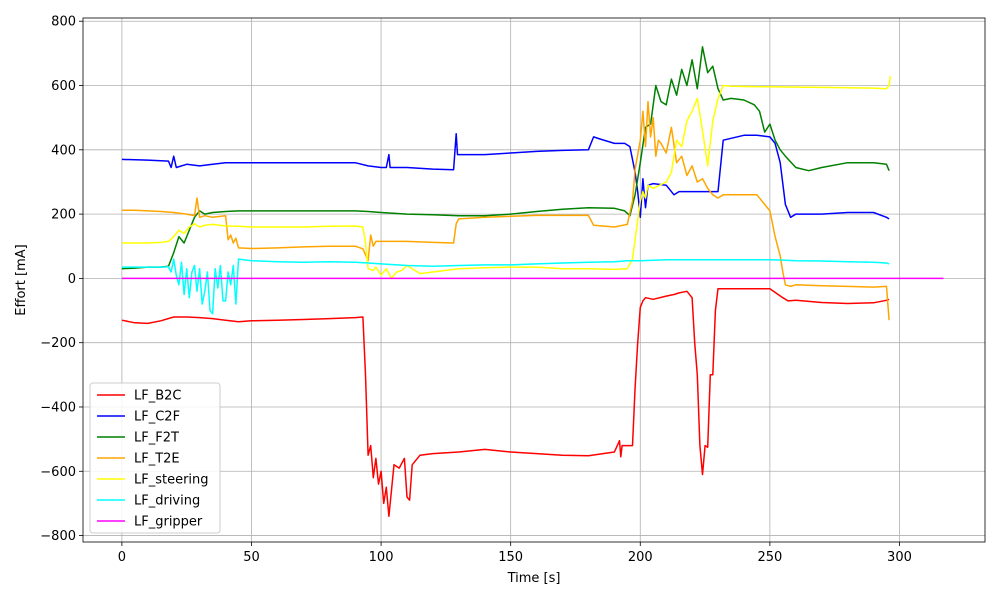  I want to click on legend-label: LF_T2E, so click(157, 459).